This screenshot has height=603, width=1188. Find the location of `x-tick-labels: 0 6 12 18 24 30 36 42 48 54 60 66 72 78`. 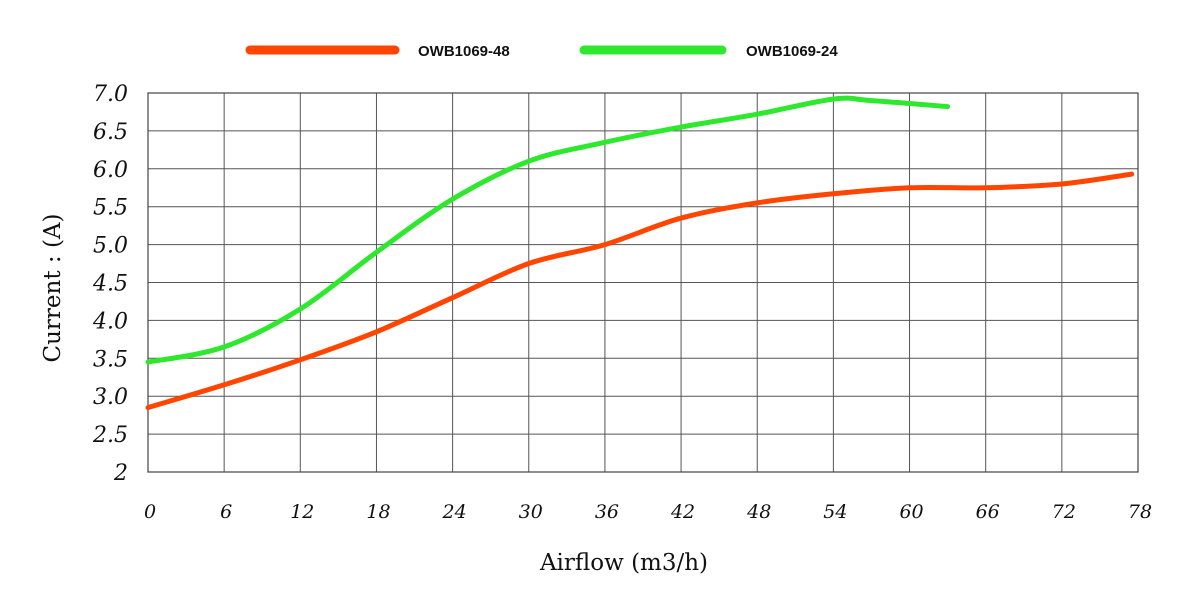

x-tick-labels: 0 6 12 18 24 30 36 42 48 54 60 66 72 78 is located at coordinates (648, 512).